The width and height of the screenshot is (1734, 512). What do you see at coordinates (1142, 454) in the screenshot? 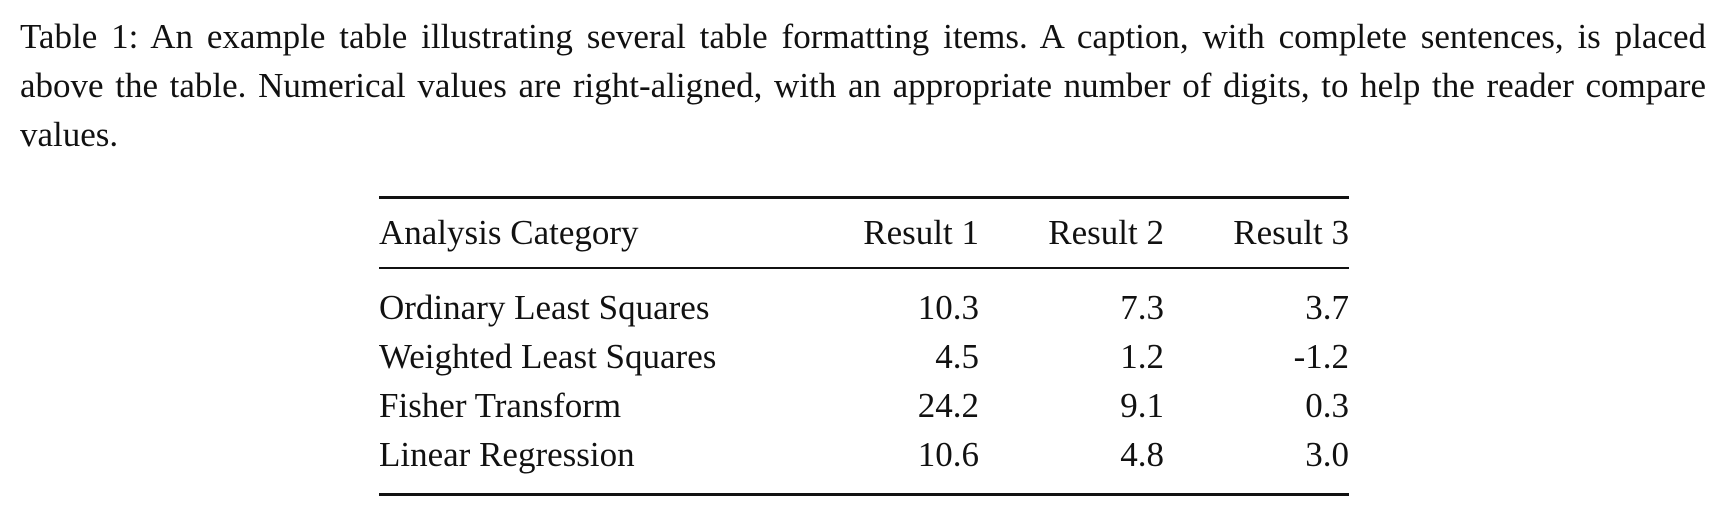
I see `row-result-2: 4.8` at bounding box center [1142, 454].